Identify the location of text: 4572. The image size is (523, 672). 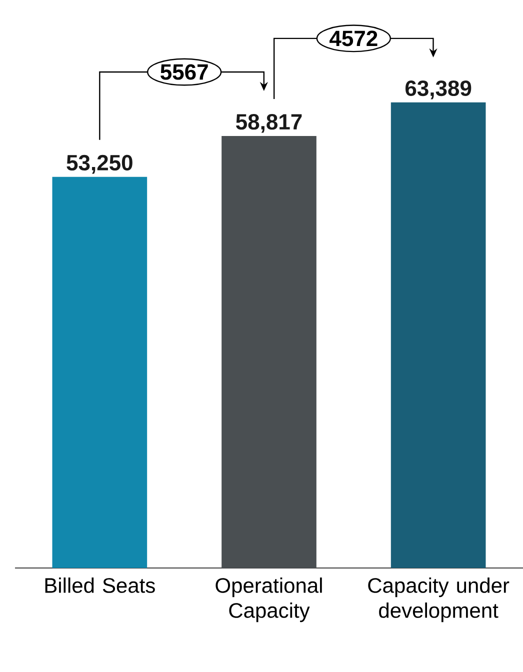
(353, 38).